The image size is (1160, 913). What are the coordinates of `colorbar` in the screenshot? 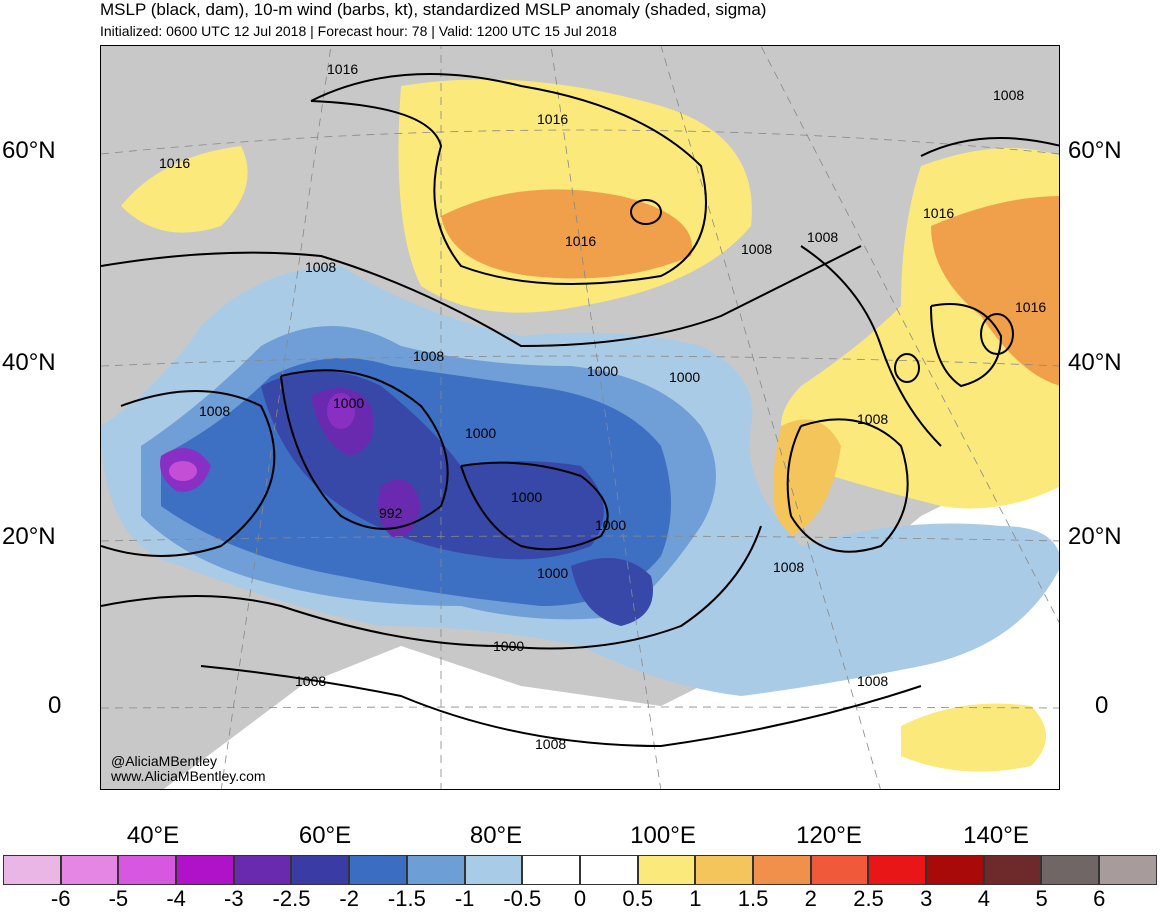 It's located at (580, 870).